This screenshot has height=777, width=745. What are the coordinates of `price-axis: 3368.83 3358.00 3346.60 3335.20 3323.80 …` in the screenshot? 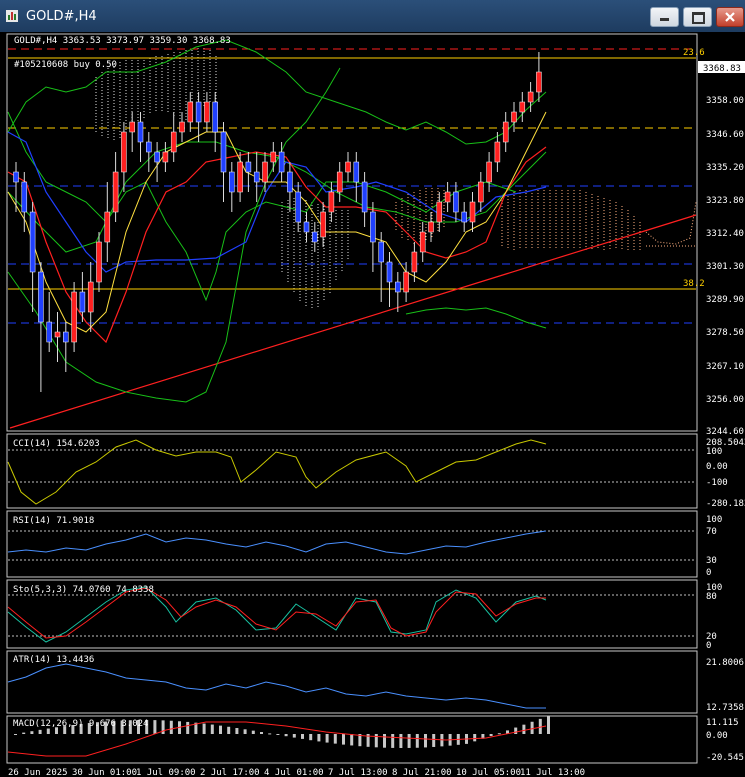 It's located at (721, 249).